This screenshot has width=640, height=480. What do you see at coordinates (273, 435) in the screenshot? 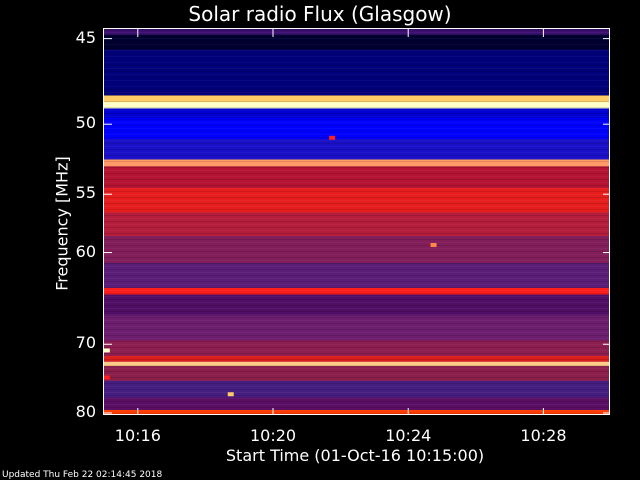
I see `x-tick-label: 10:20` at bounding box center [273, 435].